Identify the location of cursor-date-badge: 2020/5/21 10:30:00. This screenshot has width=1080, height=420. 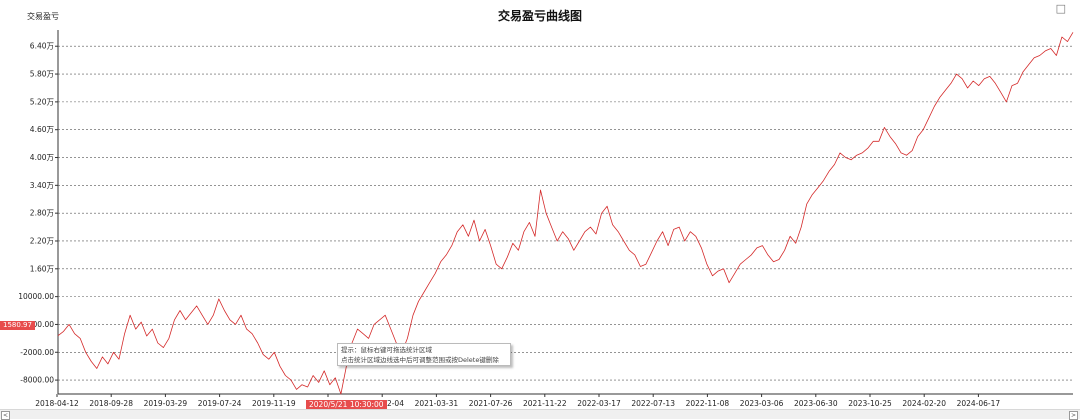
(346, 404).